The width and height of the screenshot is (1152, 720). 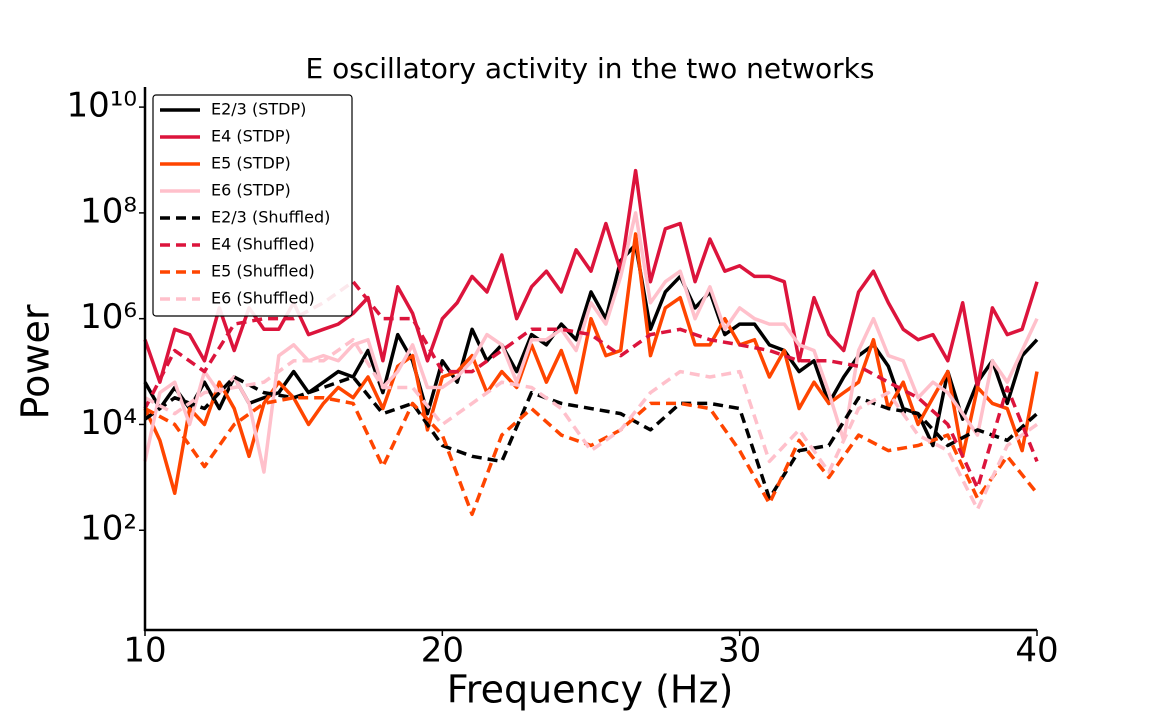 I want to click on y-tick-label: 10⁶, so click(x=108, y=317).